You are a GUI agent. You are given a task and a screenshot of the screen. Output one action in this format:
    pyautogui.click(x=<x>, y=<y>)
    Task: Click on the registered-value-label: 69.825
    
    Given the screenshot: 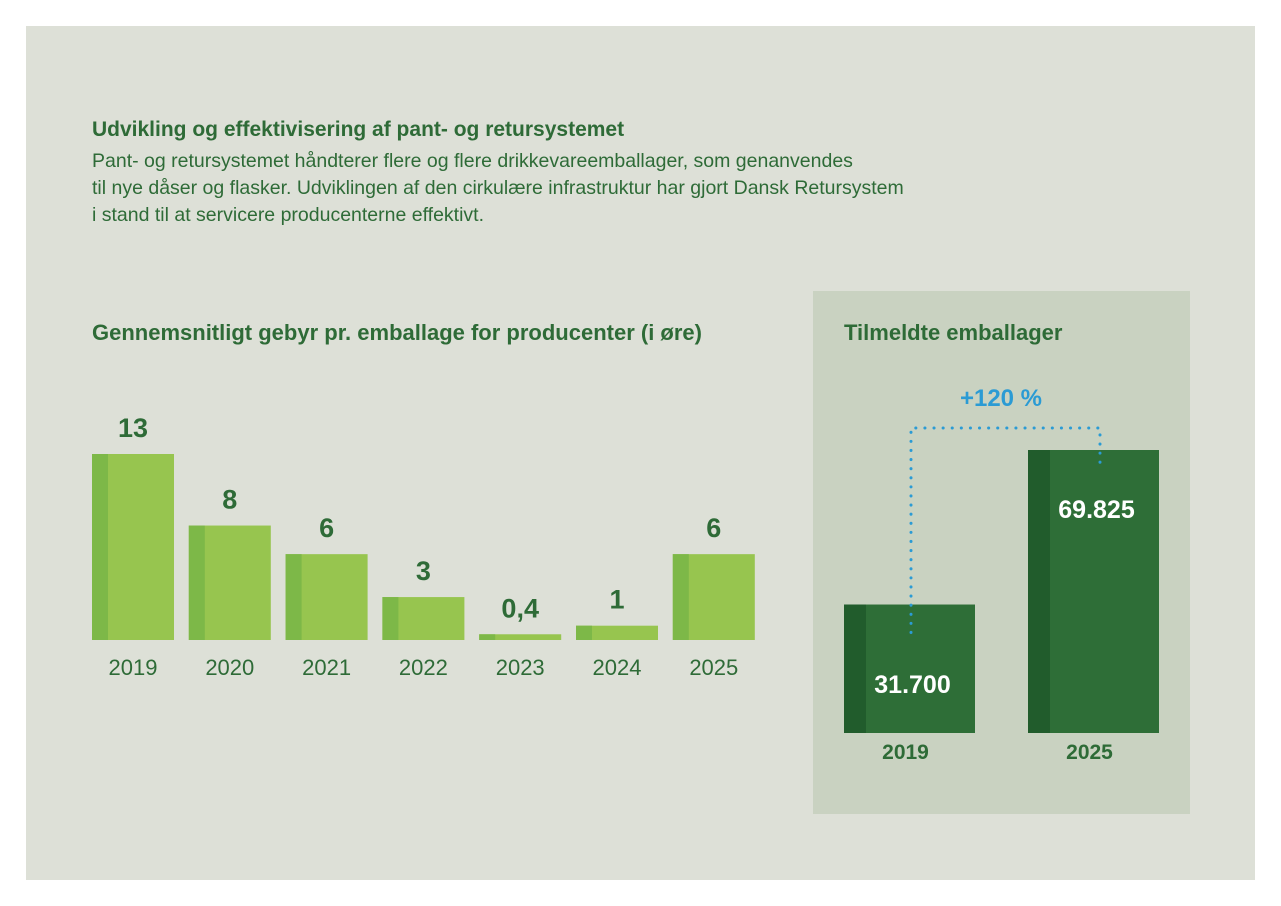 What is the action you would take?
    pyautogui.click(x=1096, y=510)
    